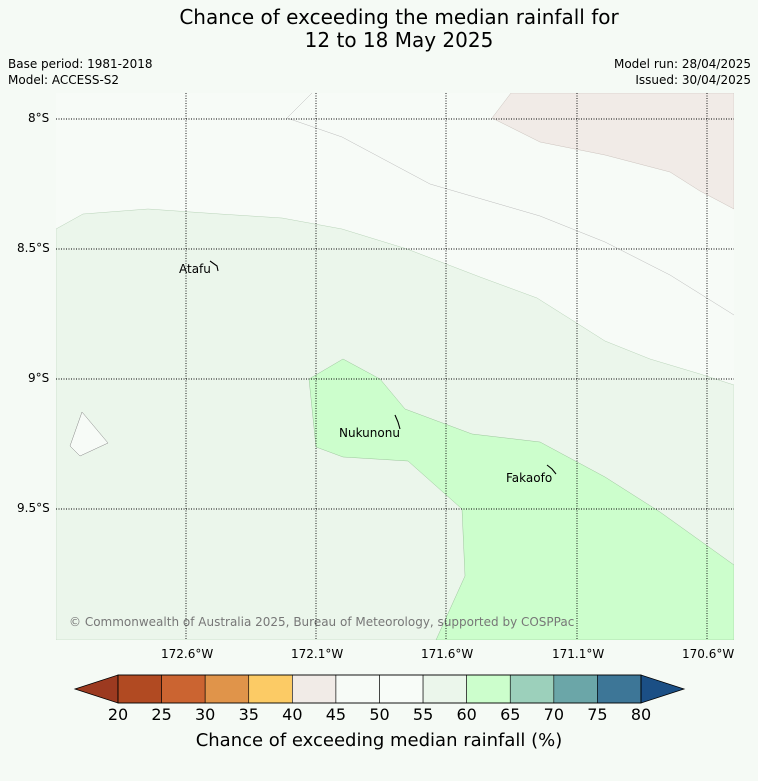 This screenshot has height=781, width=758. I want to click on place-label-nukunonu: Nukunonu, so click(369, 433).